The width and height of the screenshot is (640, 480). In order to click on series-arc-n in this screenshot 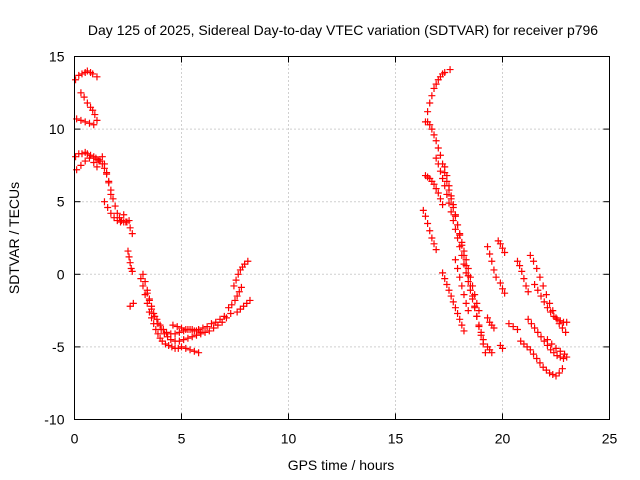, I will do `click(235, 297)`.